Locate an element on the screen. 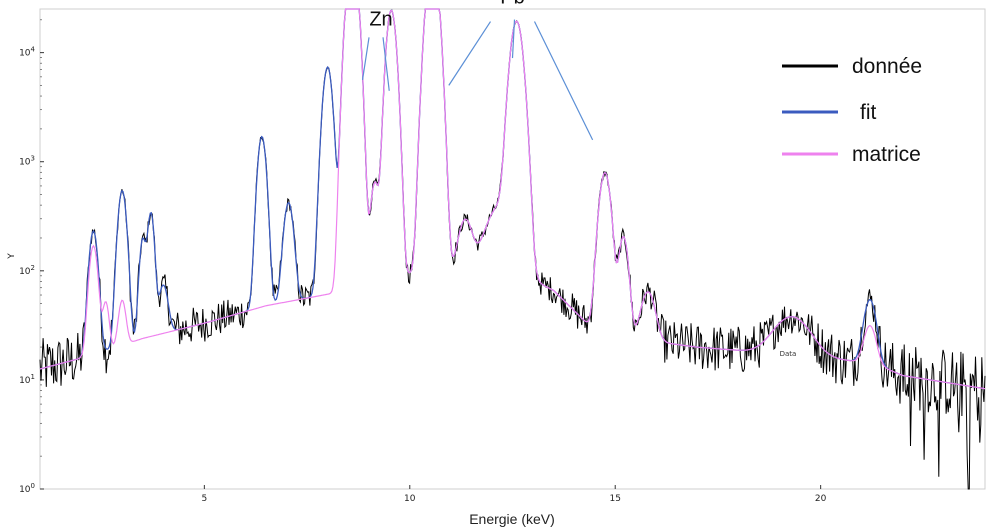  data-small-label: Data is located at coordinates (788, 354).